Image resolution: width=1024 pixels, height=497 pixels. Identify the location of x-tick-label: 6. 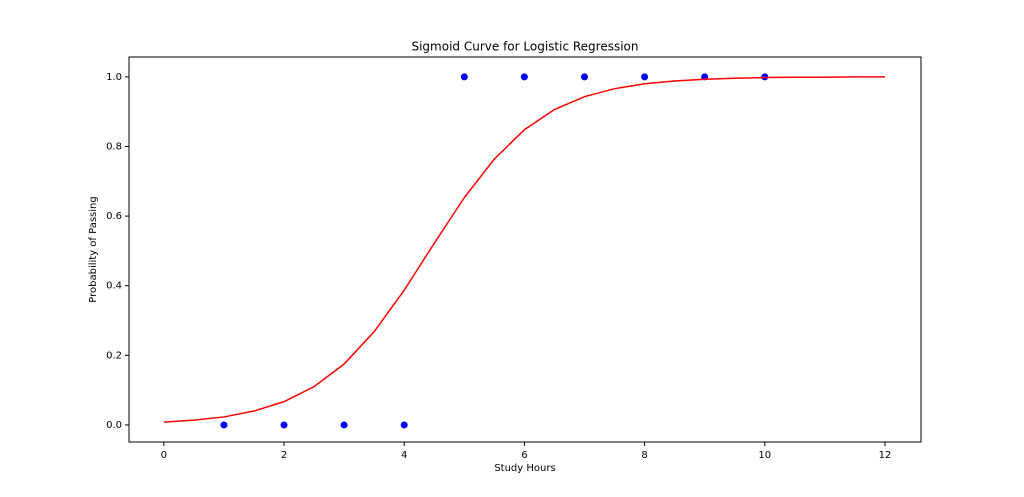
(524, 455).